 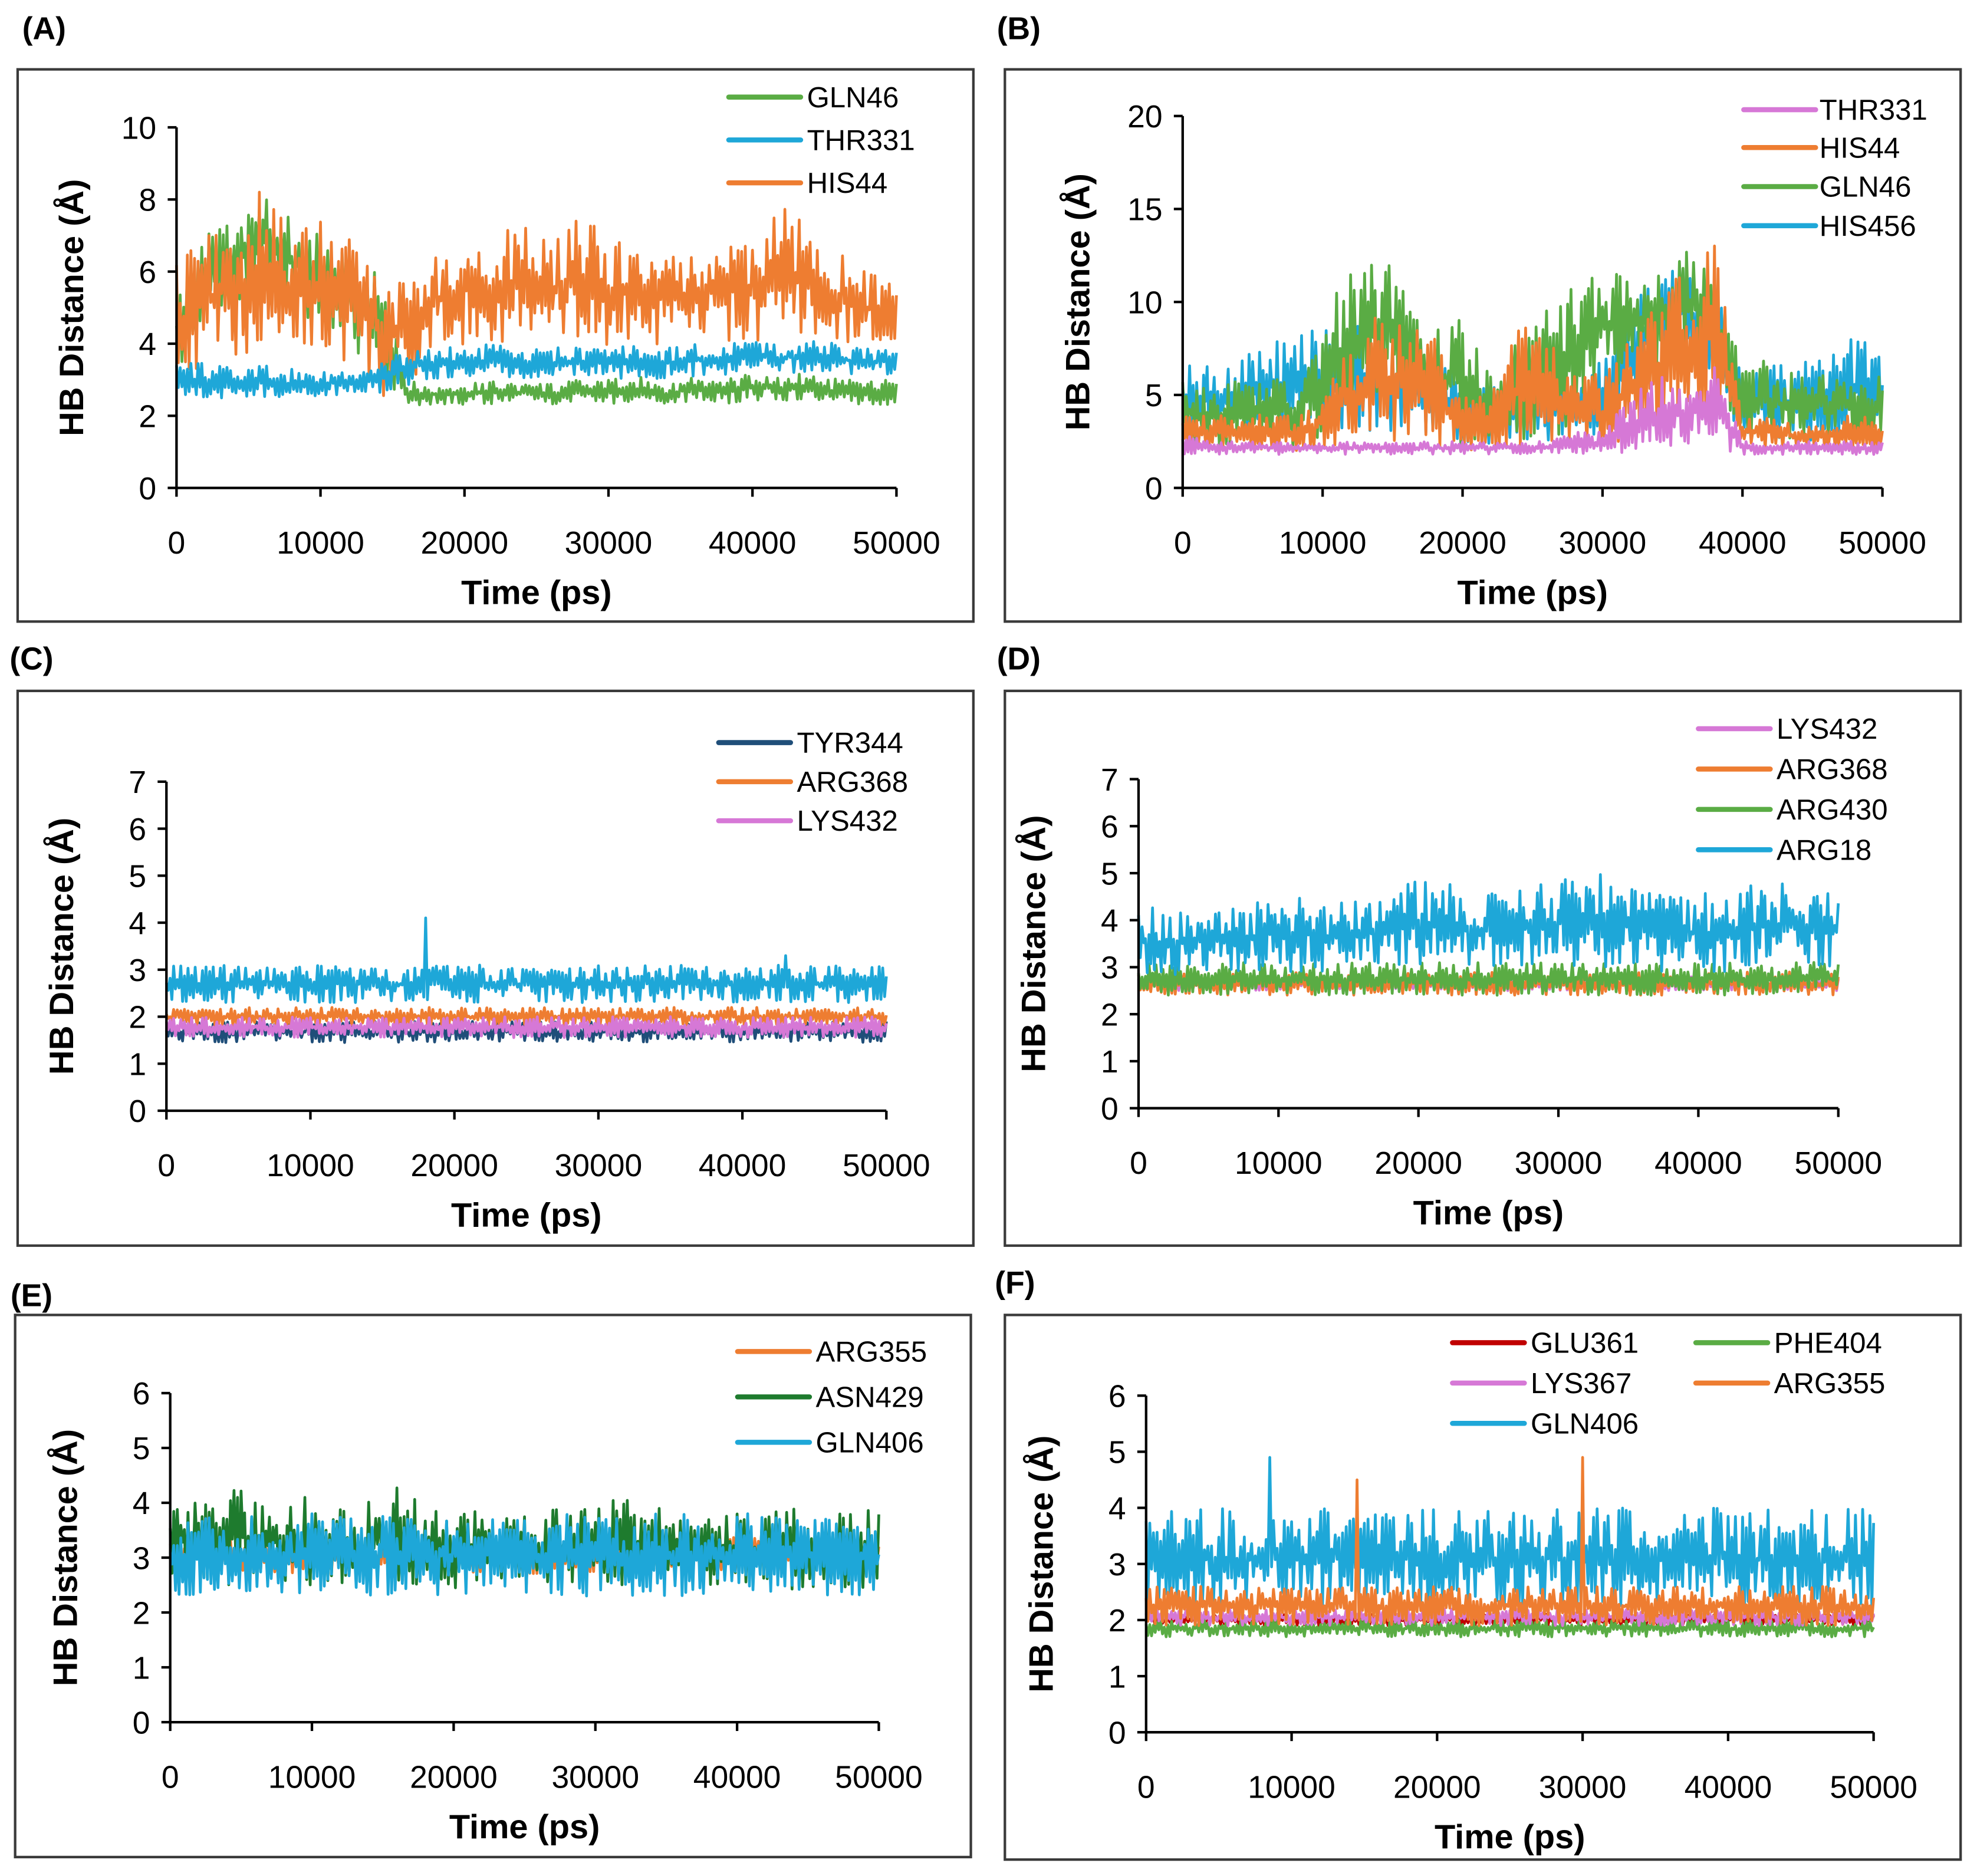 What do you see at coordinates (138, 129) in the screenshot?
I see `y-tick-label: 10` at bounding box center [138, 129].